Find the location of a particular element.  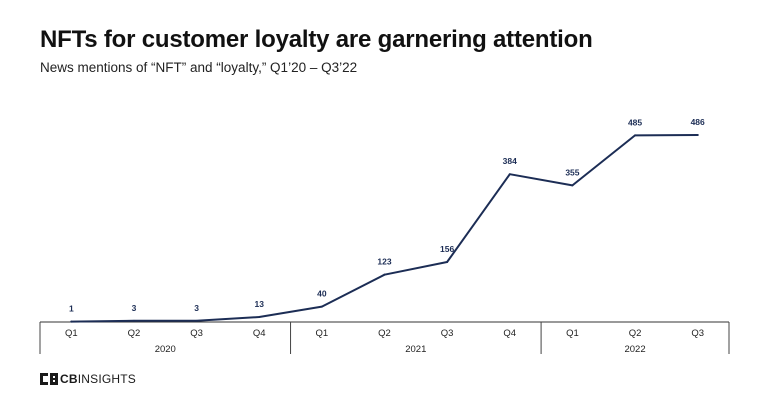

data-label: 485 is located at coordinates (635, 122).